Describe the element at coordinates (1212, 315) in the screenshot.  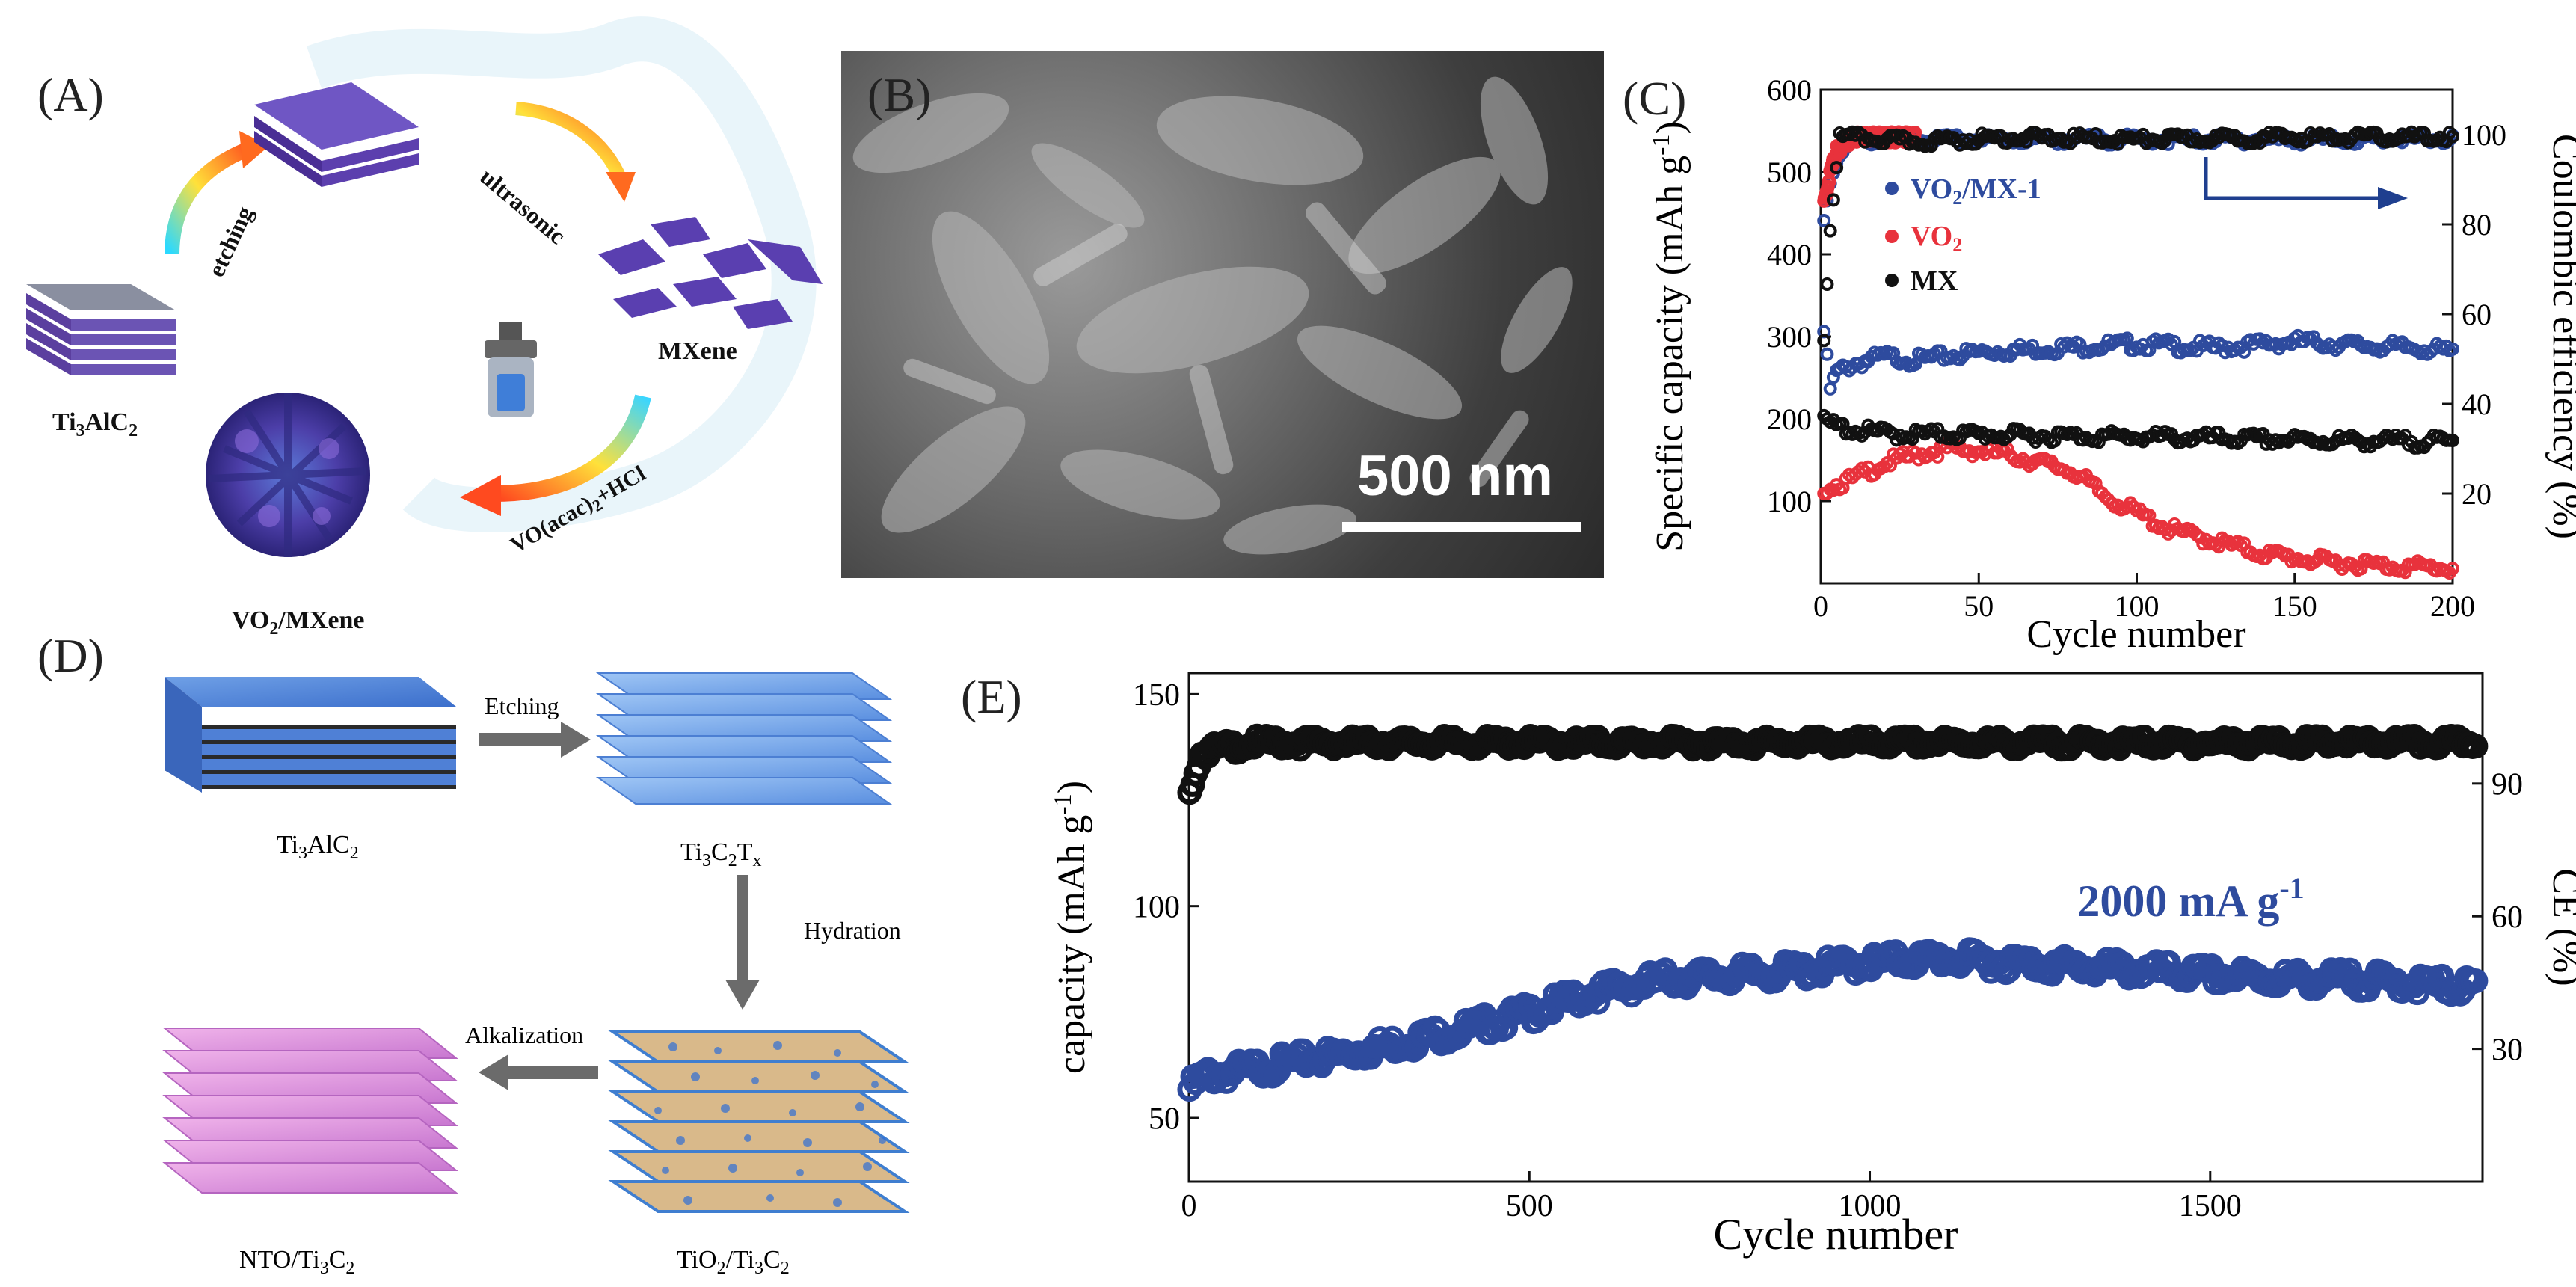
I see `sem-texture` at that location.